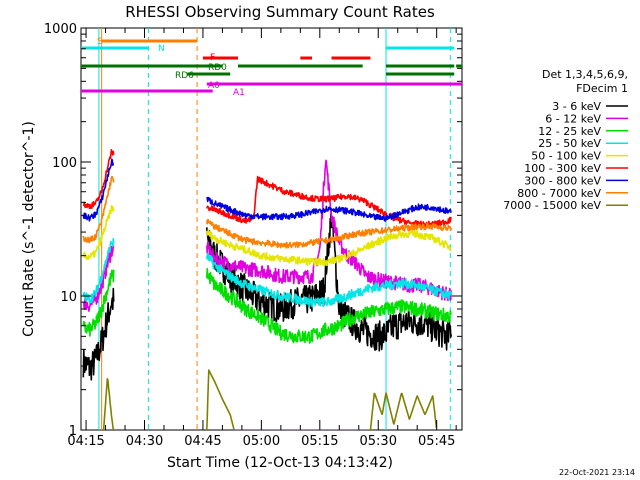  What do you see at coordinates (239, 93) in the screenshot?
I see `flag-label-a1: A1` at bounding box center [239, 93].